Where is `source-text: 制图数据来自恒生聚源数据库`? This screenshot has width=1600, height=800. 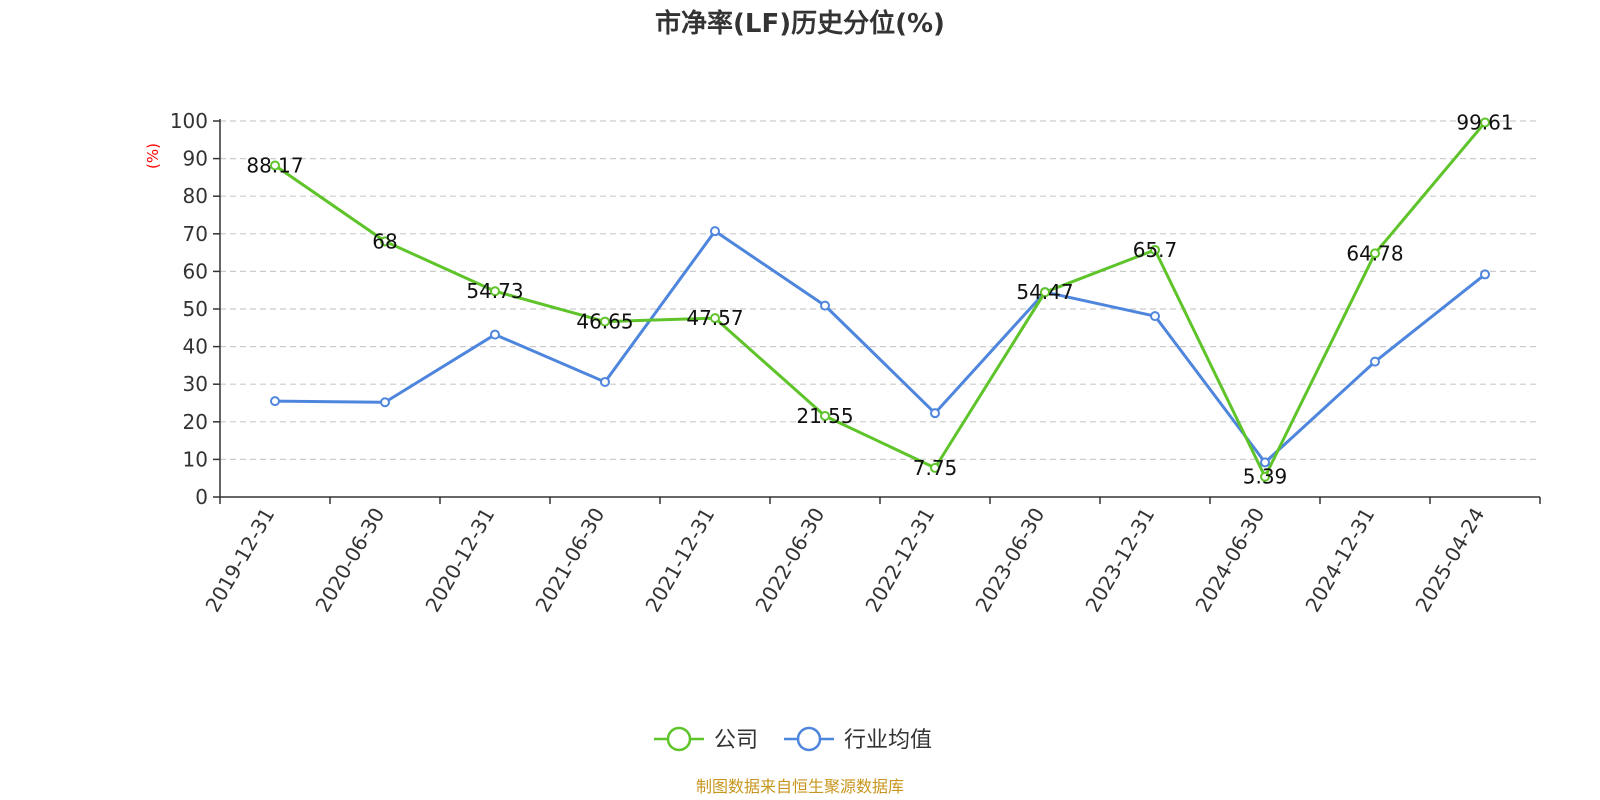
source-text: 制图数据来自恒生聚源数据库 is located at coordinates (800, 786).